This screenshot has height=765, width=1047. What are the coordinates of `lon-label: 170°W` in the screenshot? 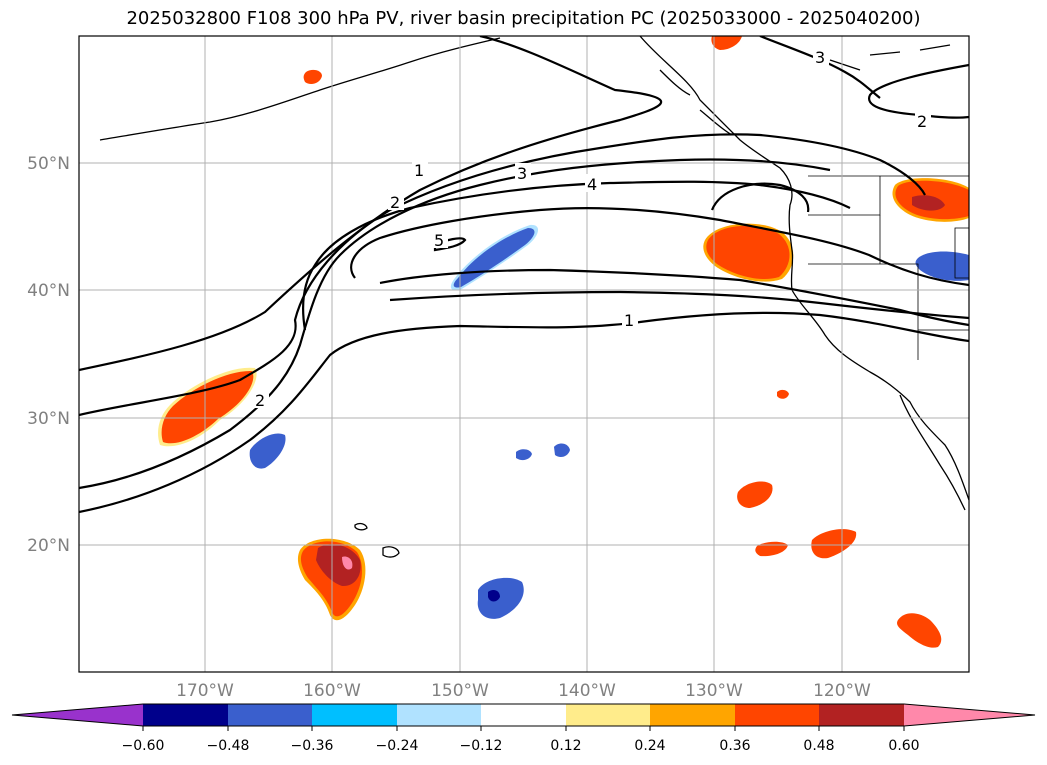 It's located at (205, 691).